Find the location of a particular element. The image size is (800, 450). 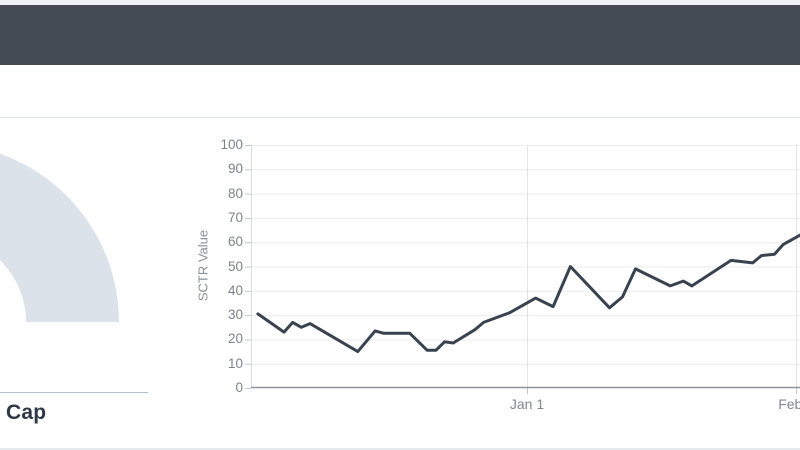

y-tick-label: 40 is located at coordinates (235, 290).